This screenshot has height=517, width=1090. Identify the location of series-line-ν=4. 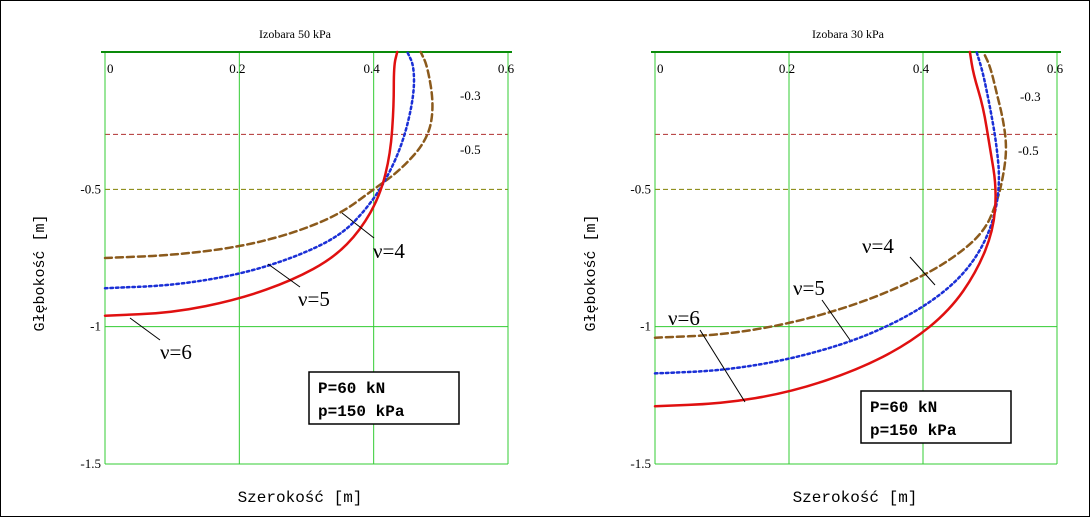
(268, 155).